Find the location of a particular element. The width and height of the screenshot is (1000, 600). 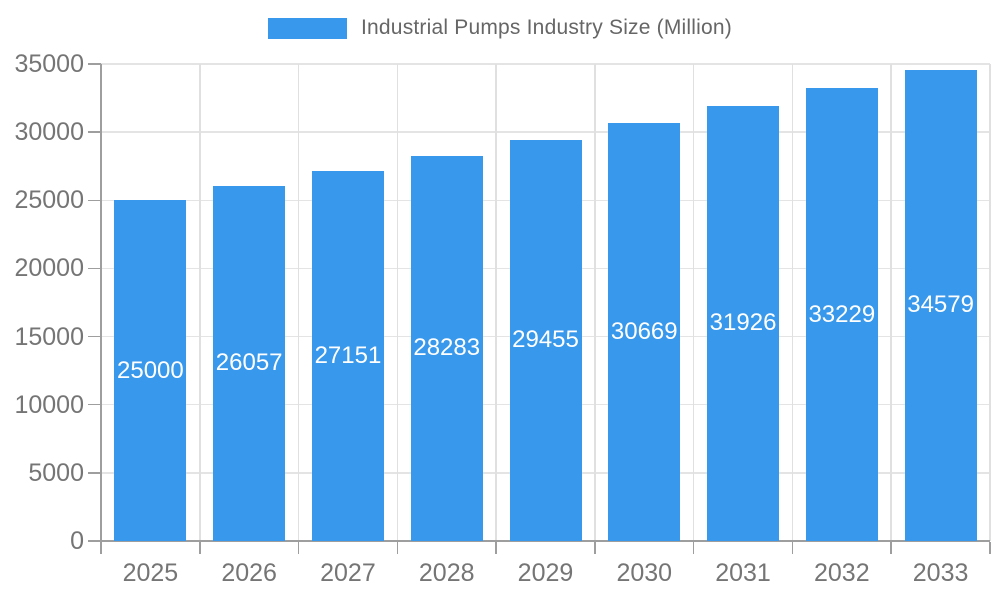

bar-value-label: 27151 is located at coordinates (348, 355).